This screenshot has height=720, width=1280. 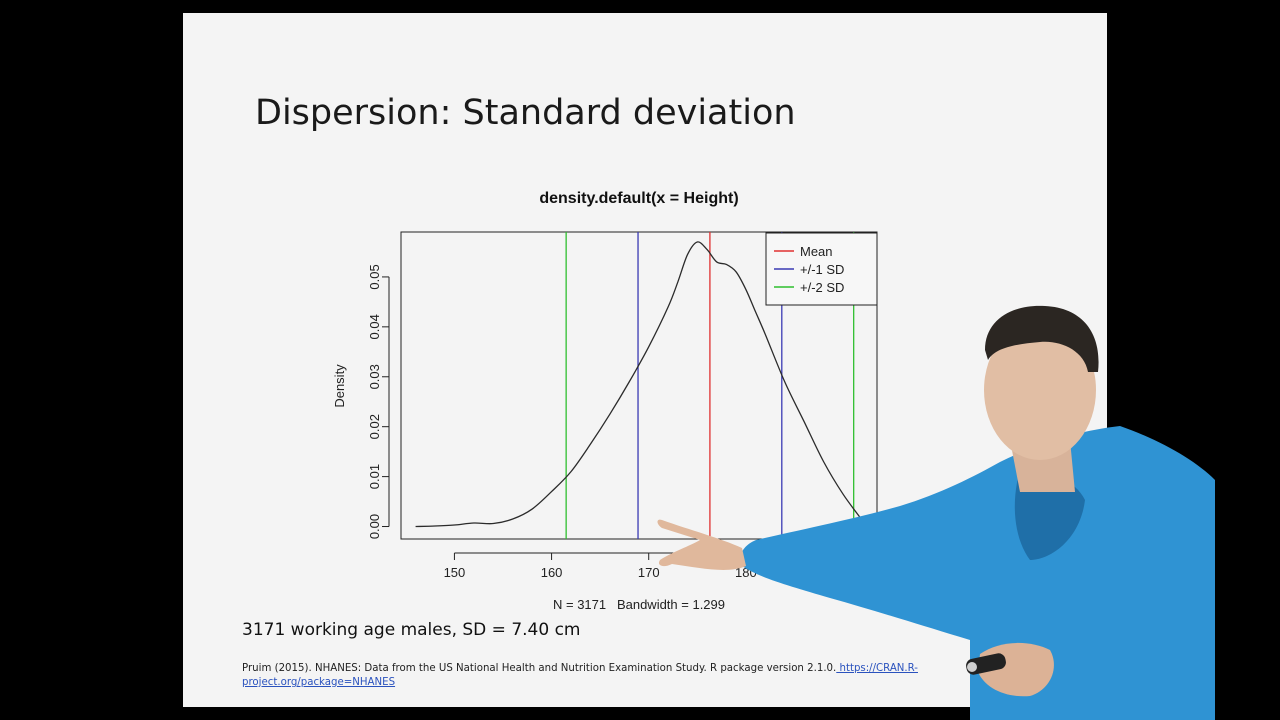 I want to click on presenter-head, so click(x=1040, y=390).